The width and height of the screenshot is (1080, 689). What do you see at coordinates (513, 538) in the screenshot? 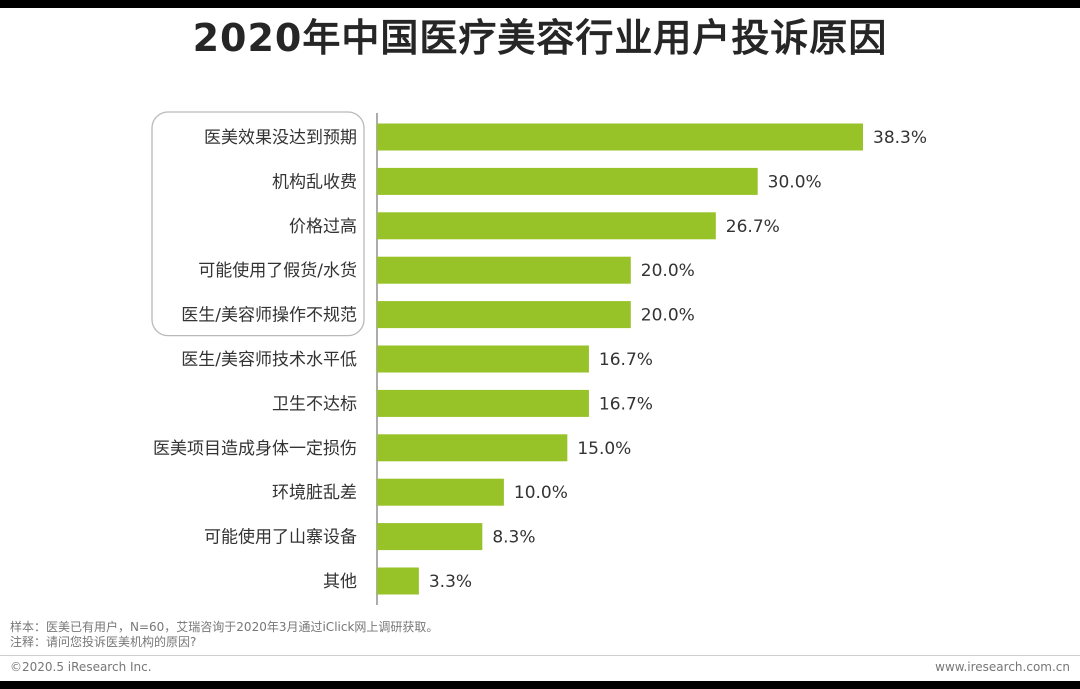
I see `value-label: 8.3%` at bounding box center [513, 538].